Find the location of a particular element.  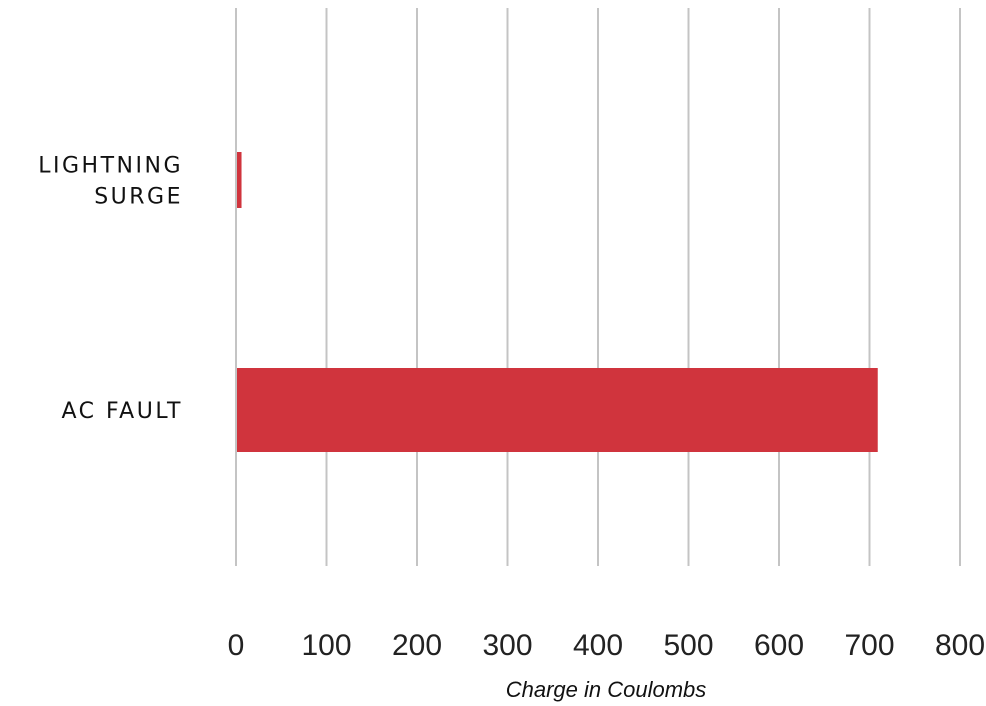

bar-lightning-surge is located at coordinates (239, 180).